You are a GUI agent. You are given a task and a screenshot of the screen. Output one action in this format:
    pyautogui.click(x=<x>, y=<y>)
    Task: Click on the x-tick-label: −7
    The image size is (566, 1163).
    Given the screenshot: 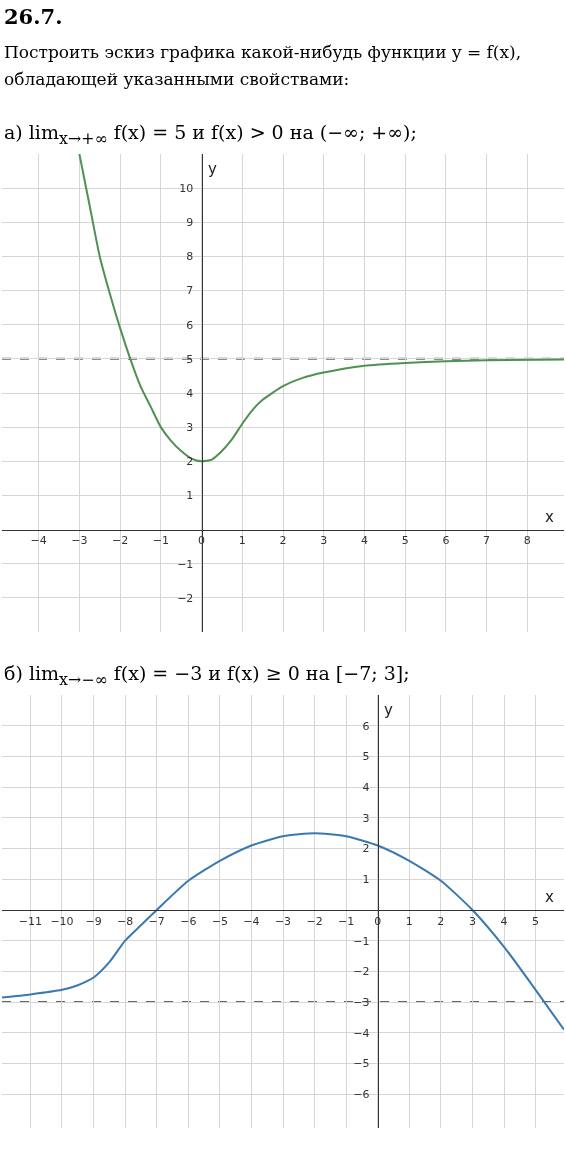 What is the action you would take?
    pyautogui.click(x=156, y=921)
    